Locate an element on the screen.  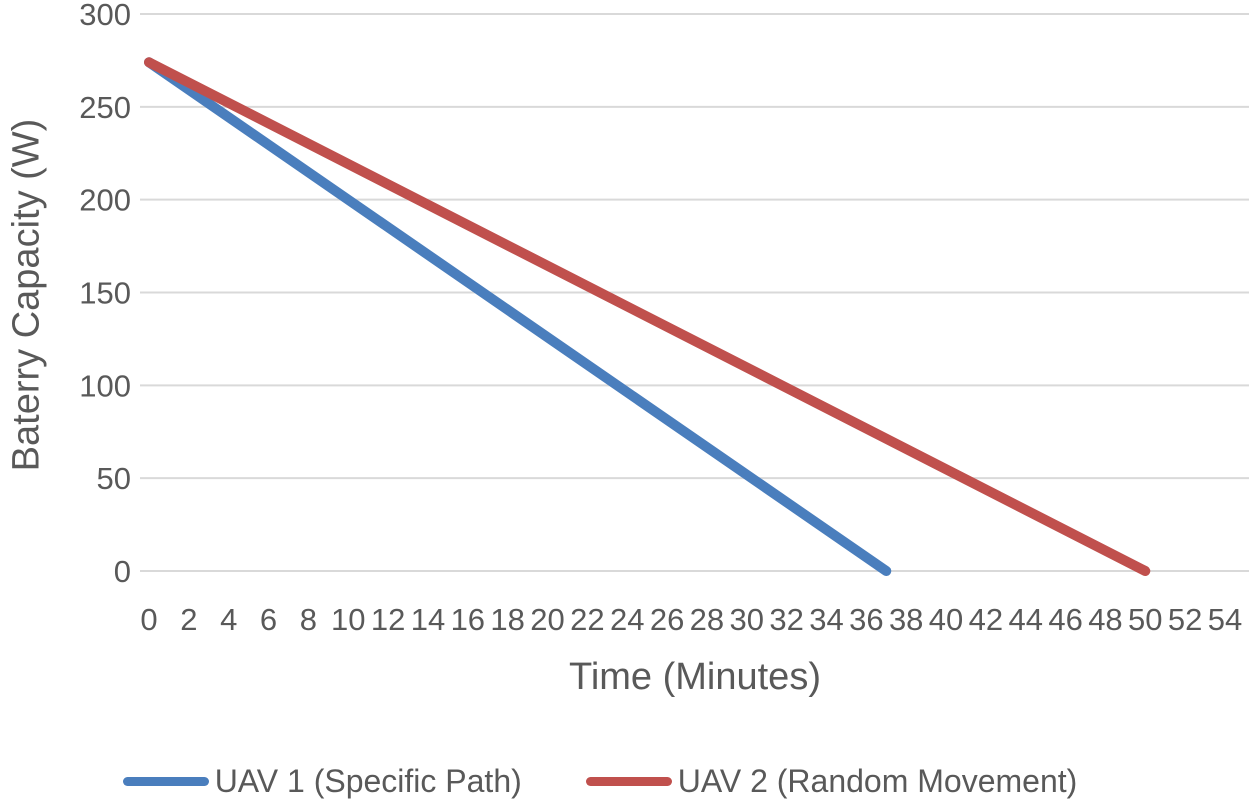
x-tick-label: 32 is located at coordinates (786, 619).